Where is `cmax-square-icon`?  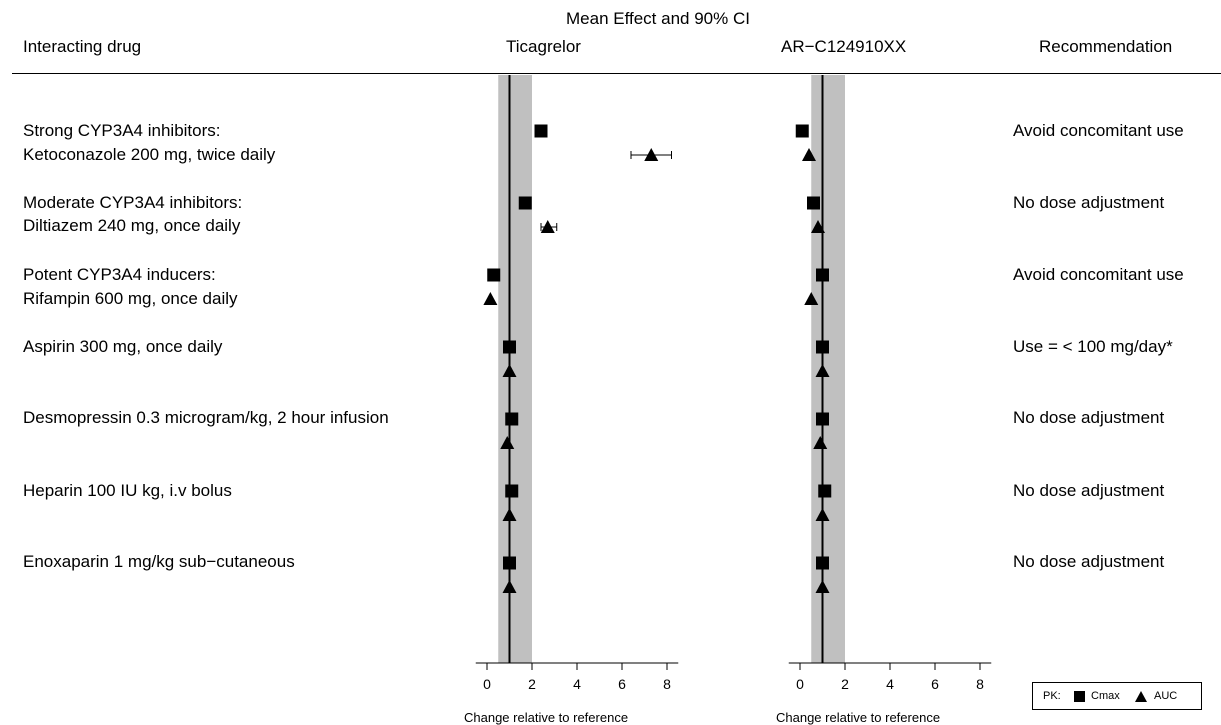 cmax-square-icon is located at coordinates (1079, 696).